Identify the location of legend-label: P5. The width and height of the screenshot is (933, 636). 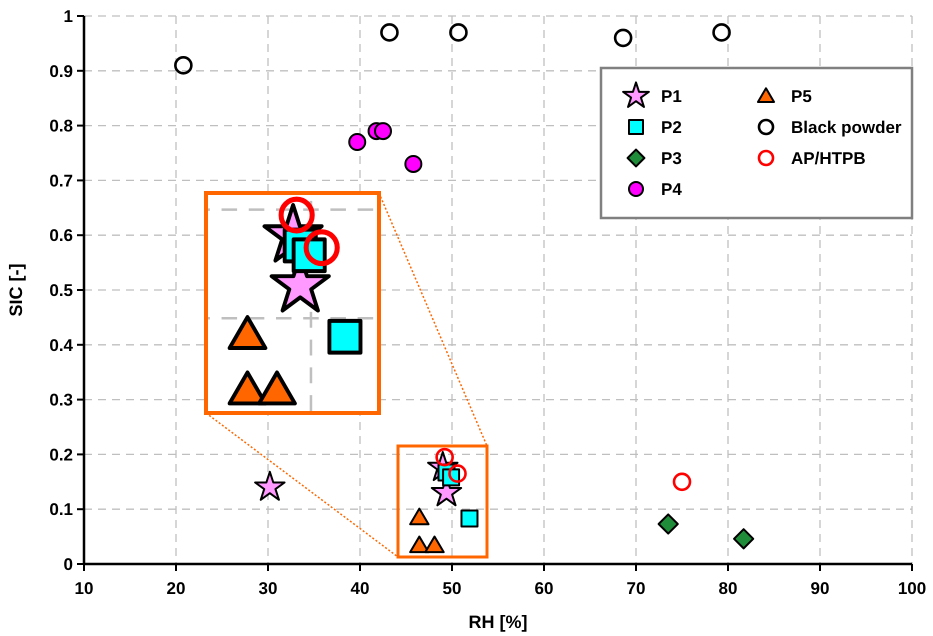
(801, 96).